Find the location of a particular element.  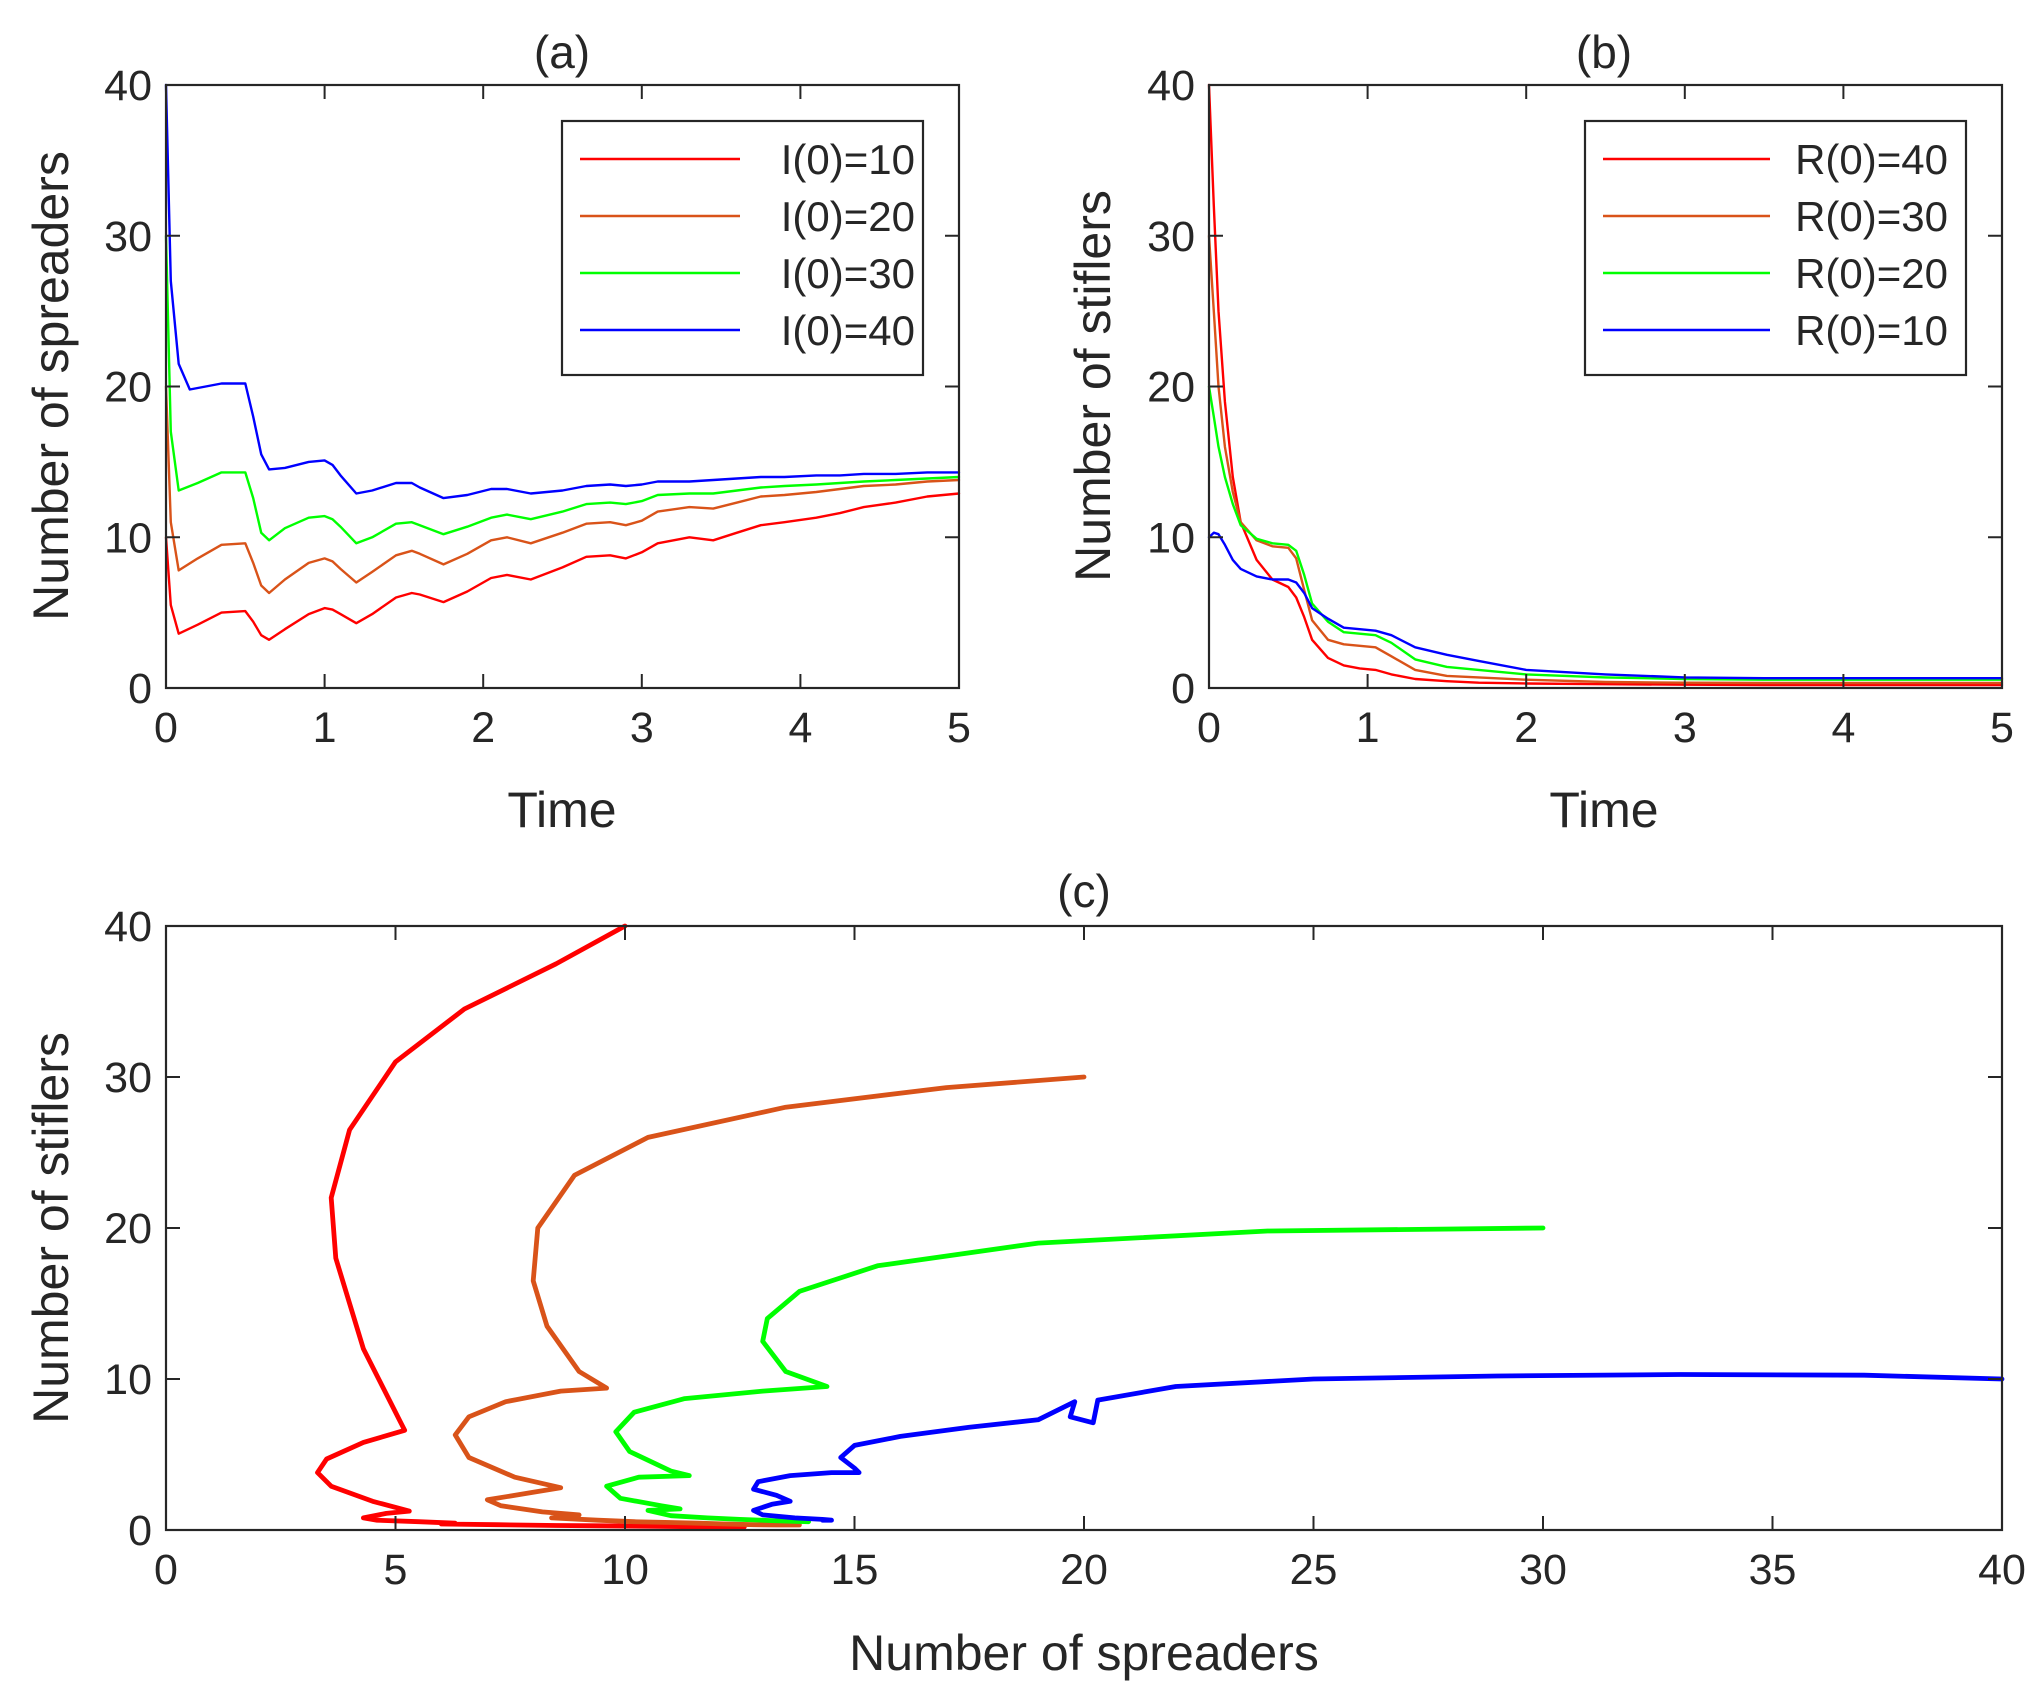

panel-c-x-axis-title: Number of spreaders is located at coordinates (1084, 1653).